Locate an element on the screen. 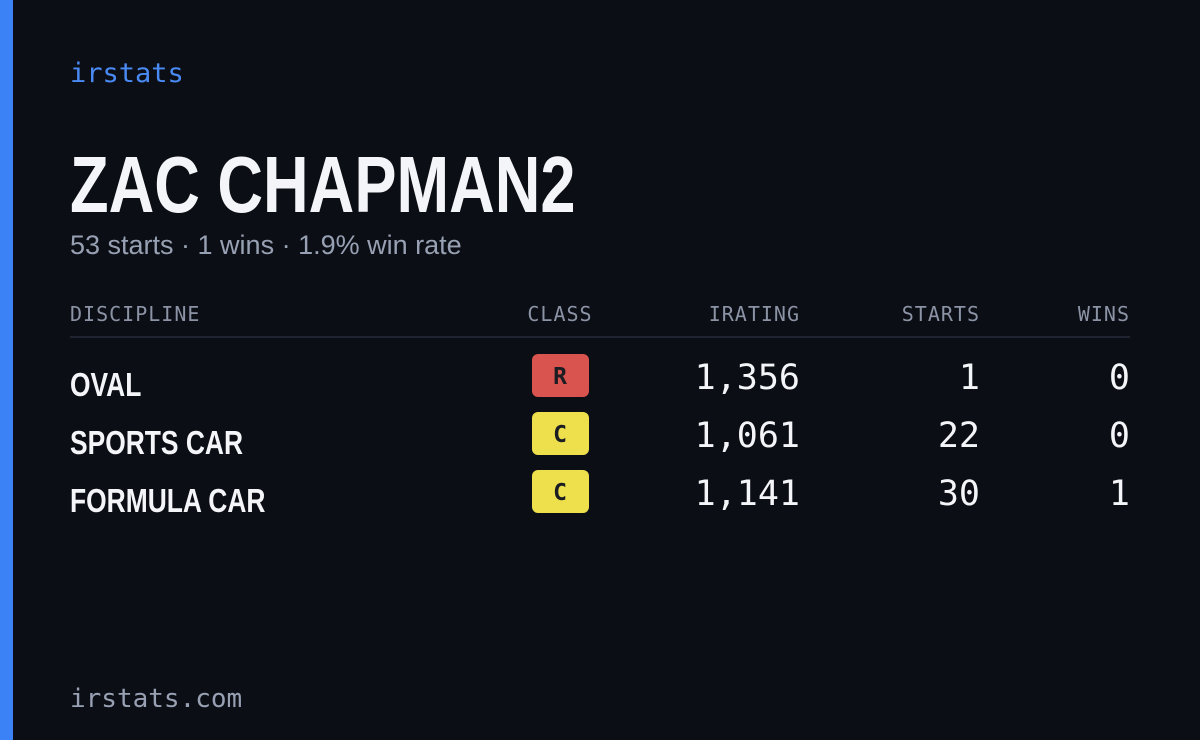 The width and height of the screenshot is (1200, 740). accent-bar is located at coordinates (6, 370).